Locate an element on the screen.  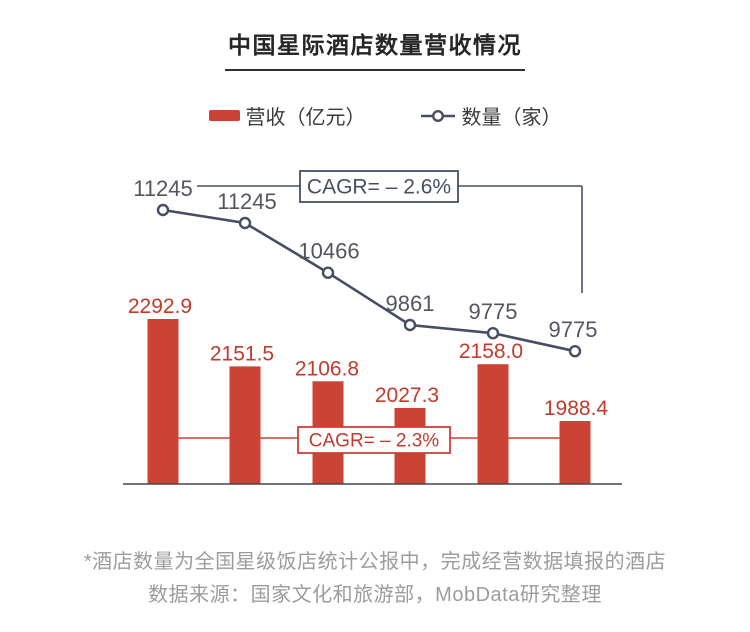
source-line: 数据来源：国家文化和旅游部，MobData研究整理 is located at coordinates (375, 595).